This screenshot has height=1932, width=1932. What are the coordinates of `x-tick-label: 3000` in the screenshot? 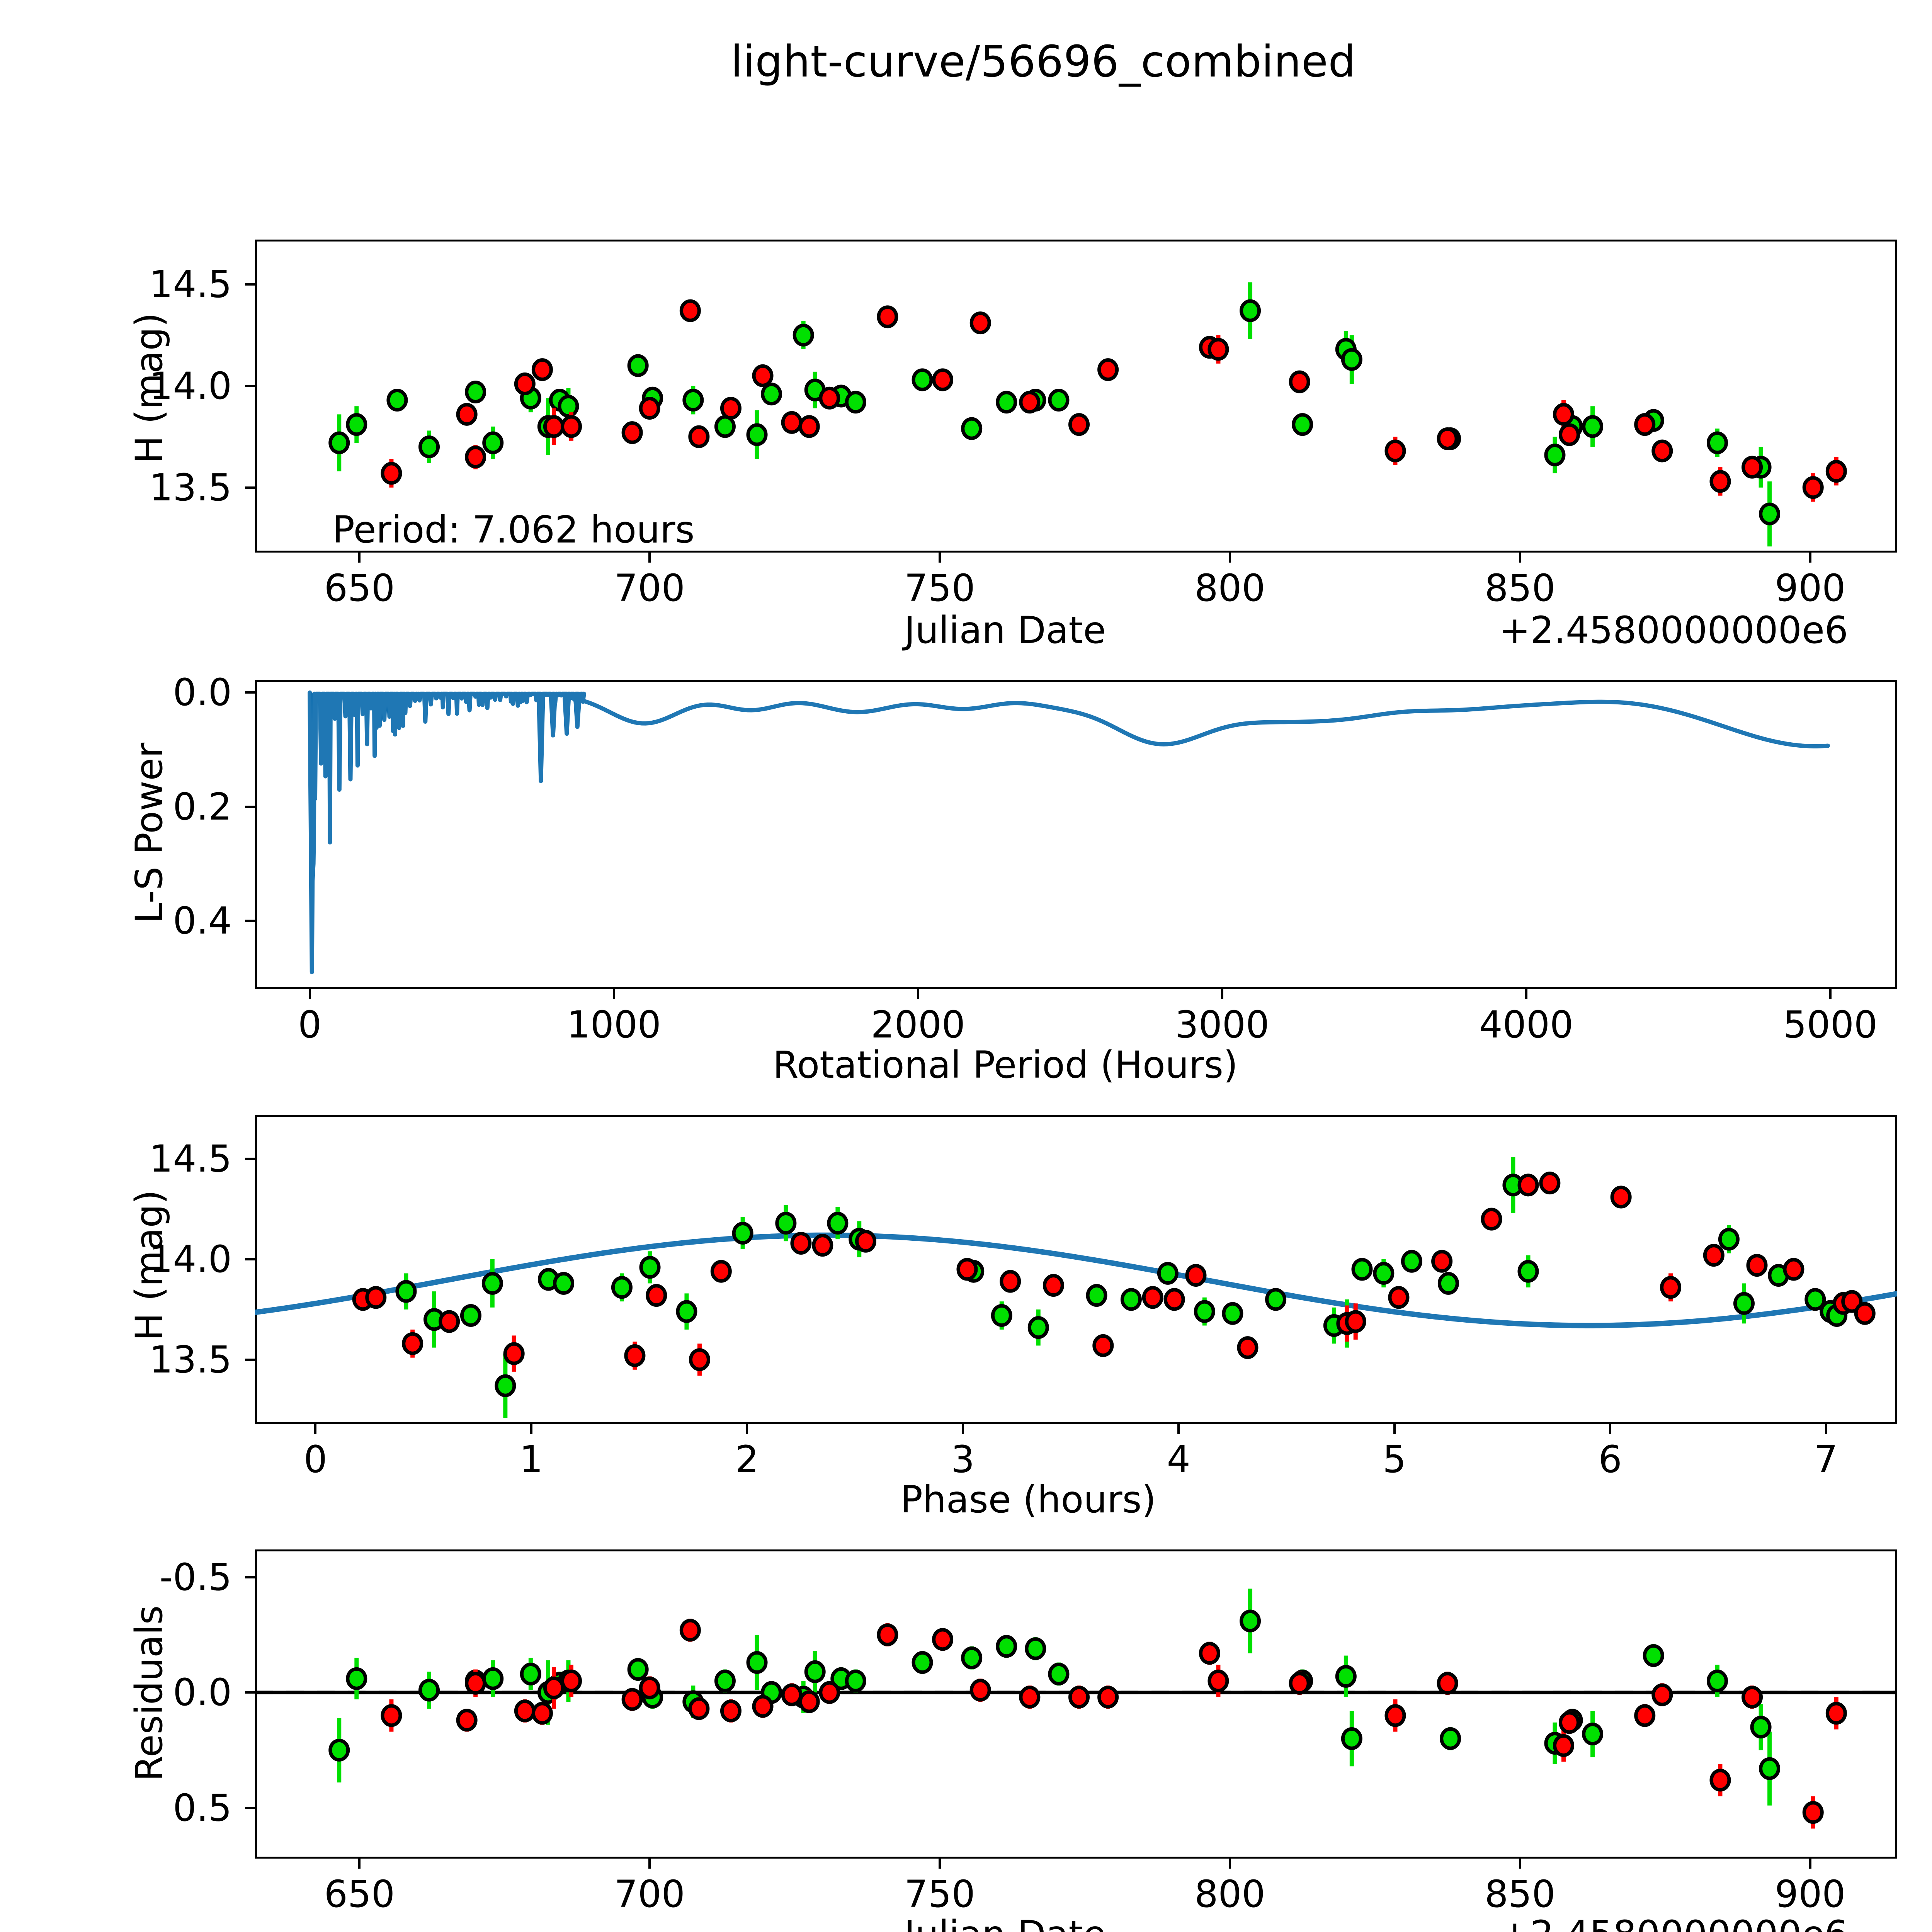 It's located at (1222, 1024).